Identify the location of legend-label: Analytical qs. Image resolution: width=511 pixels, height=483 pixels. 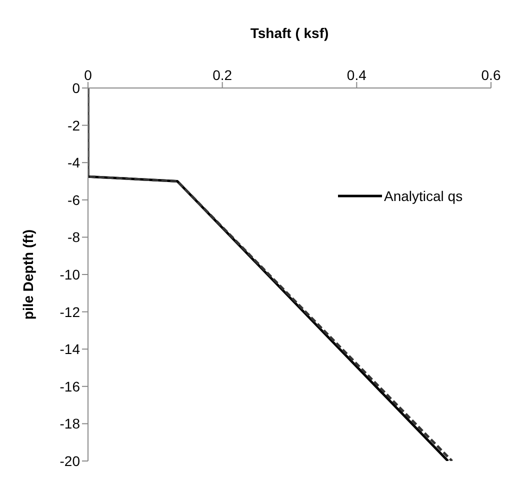
(423, 196).